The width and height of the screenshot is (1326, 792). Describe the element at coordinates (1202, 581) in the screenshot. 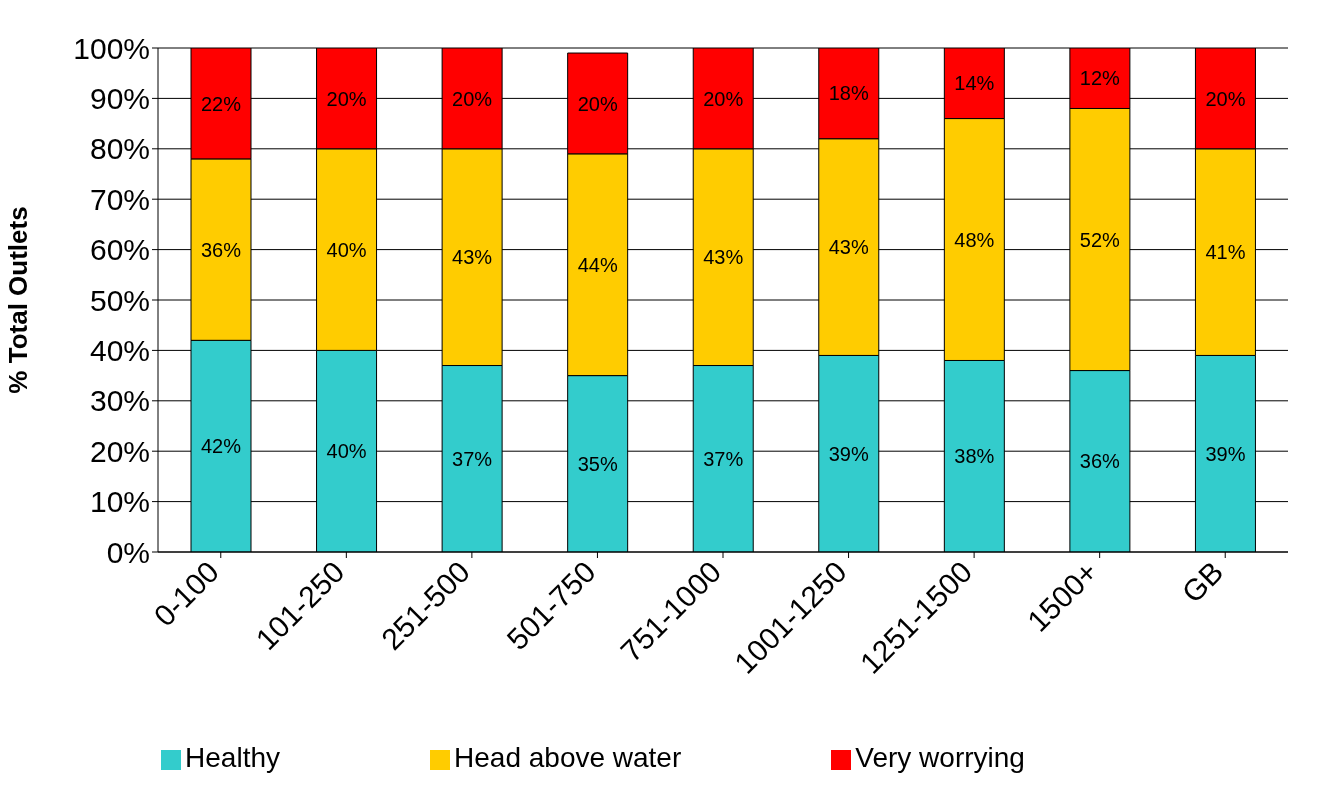

I see `x-tick-label: GB` at that location.